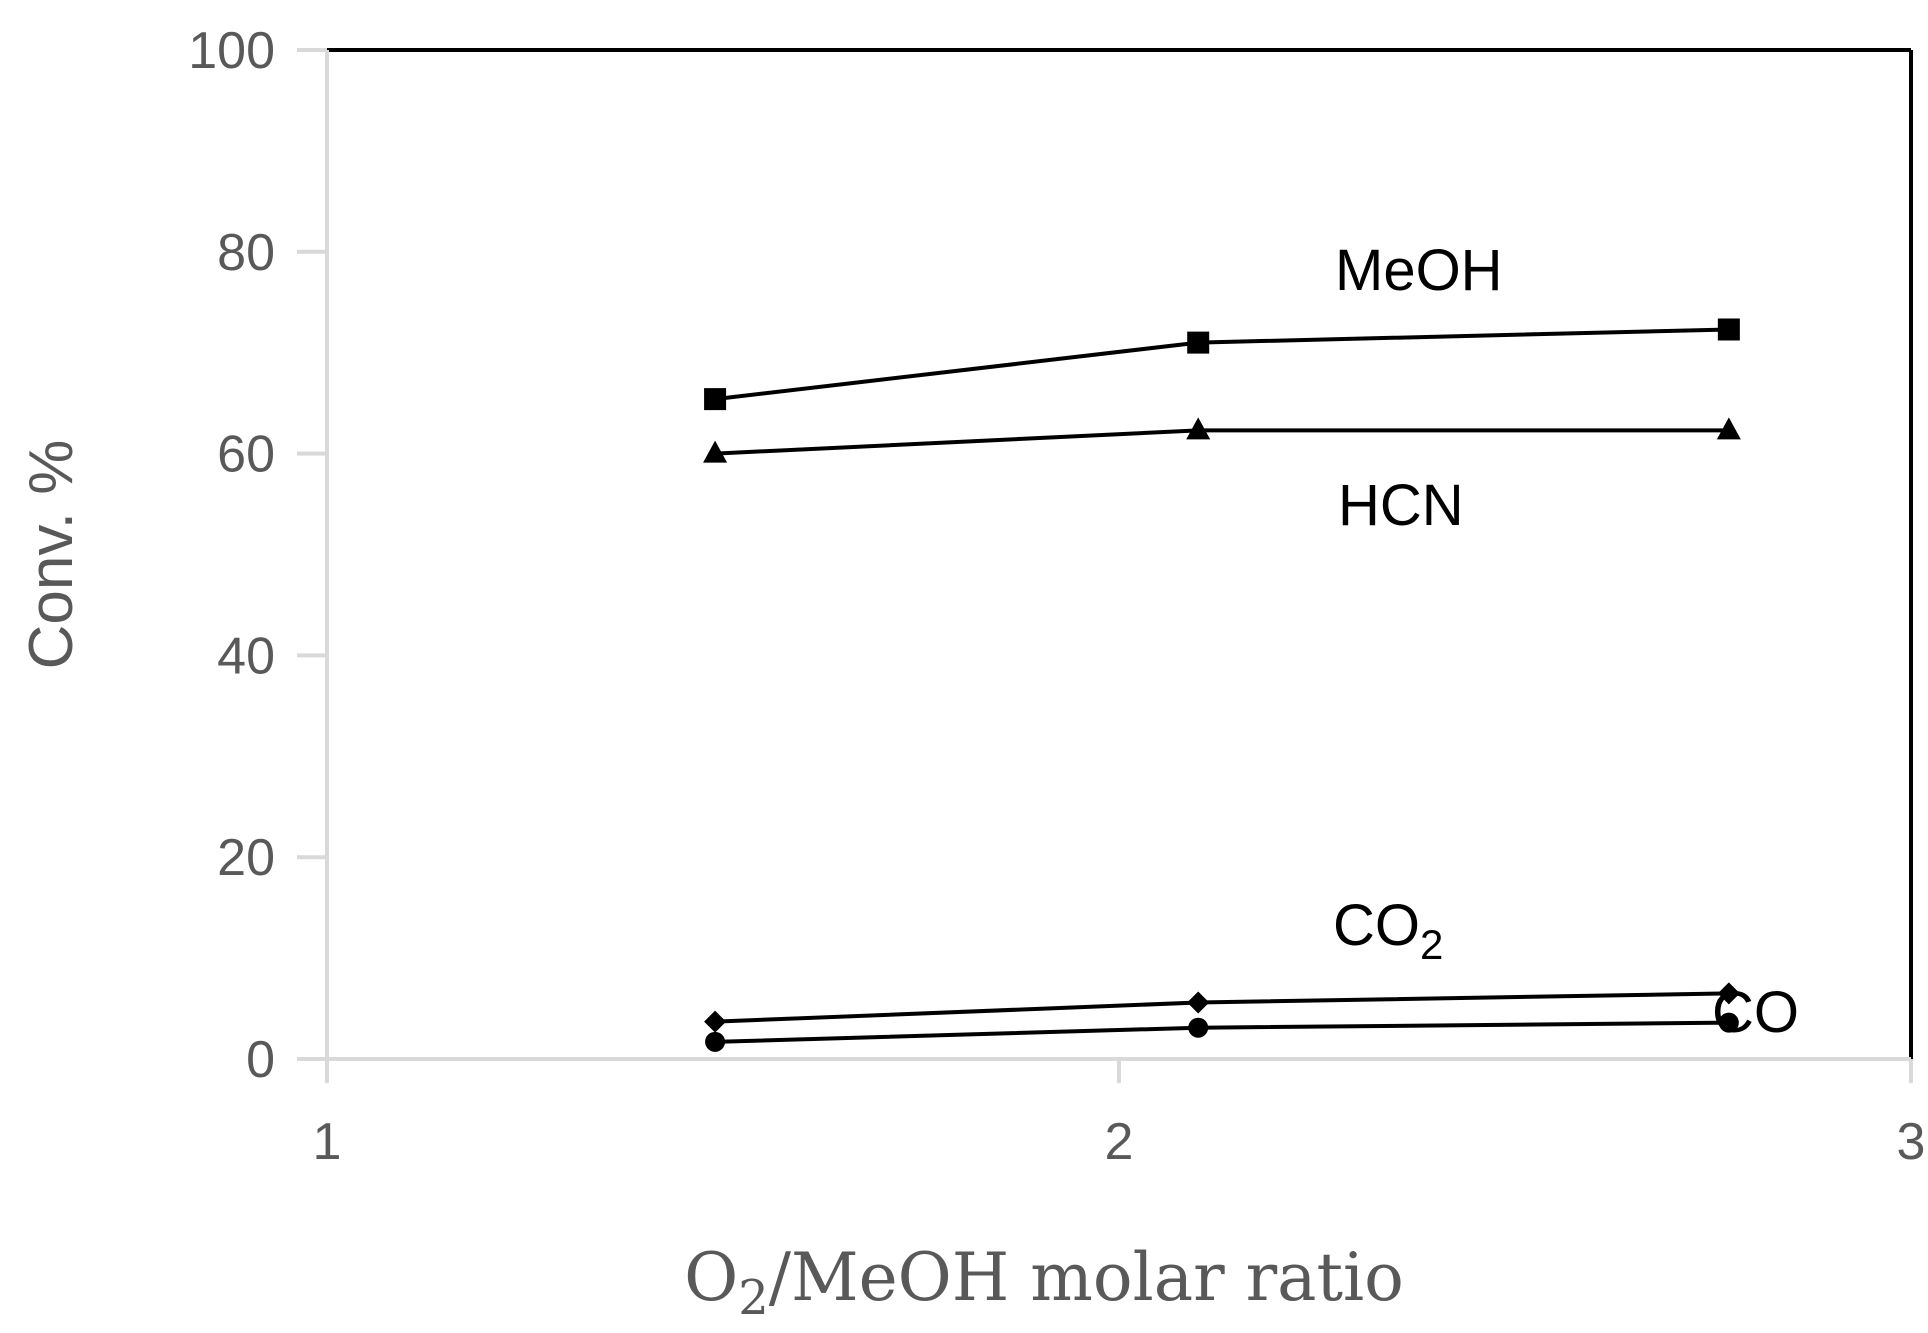 The width and height of the screenshot is (1928, 1333). What do you see at coordinates (231, 51) in the screenshot?
I see `y-tick-label: 100` at bounding box center [231, 51].